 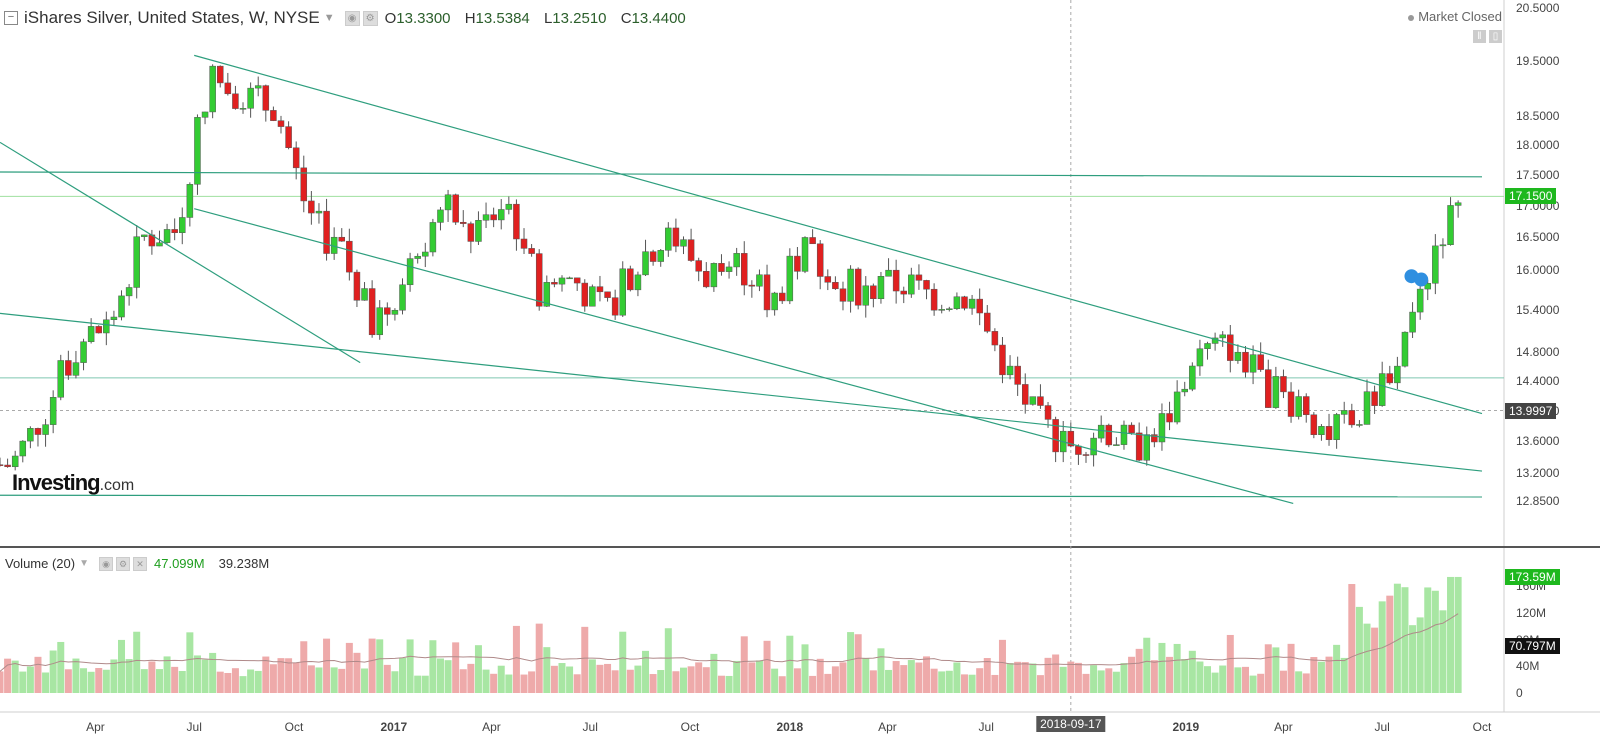 What do you see at coordinates (1186, 727) in the screenshot?
I see `time-tick-label: 2019` at bounding box center [1186, 727].